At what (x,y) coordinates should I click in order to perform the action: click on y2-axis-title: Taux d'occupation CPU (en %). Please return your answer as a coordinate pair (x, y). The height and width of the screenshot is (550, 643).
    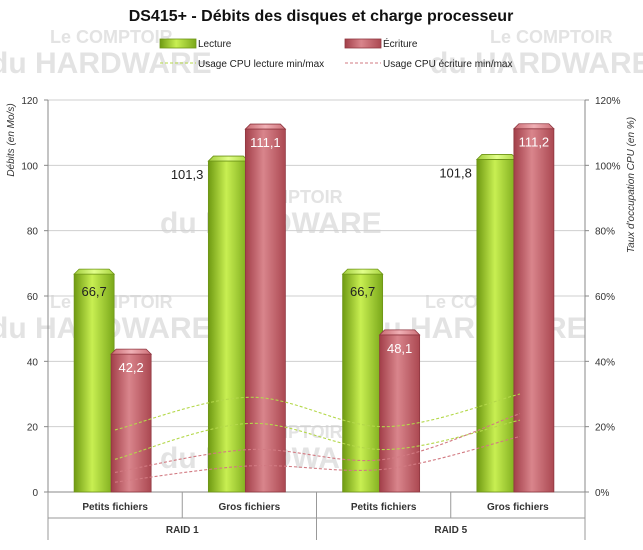
    Looking at the image, I should click on (631, 185).